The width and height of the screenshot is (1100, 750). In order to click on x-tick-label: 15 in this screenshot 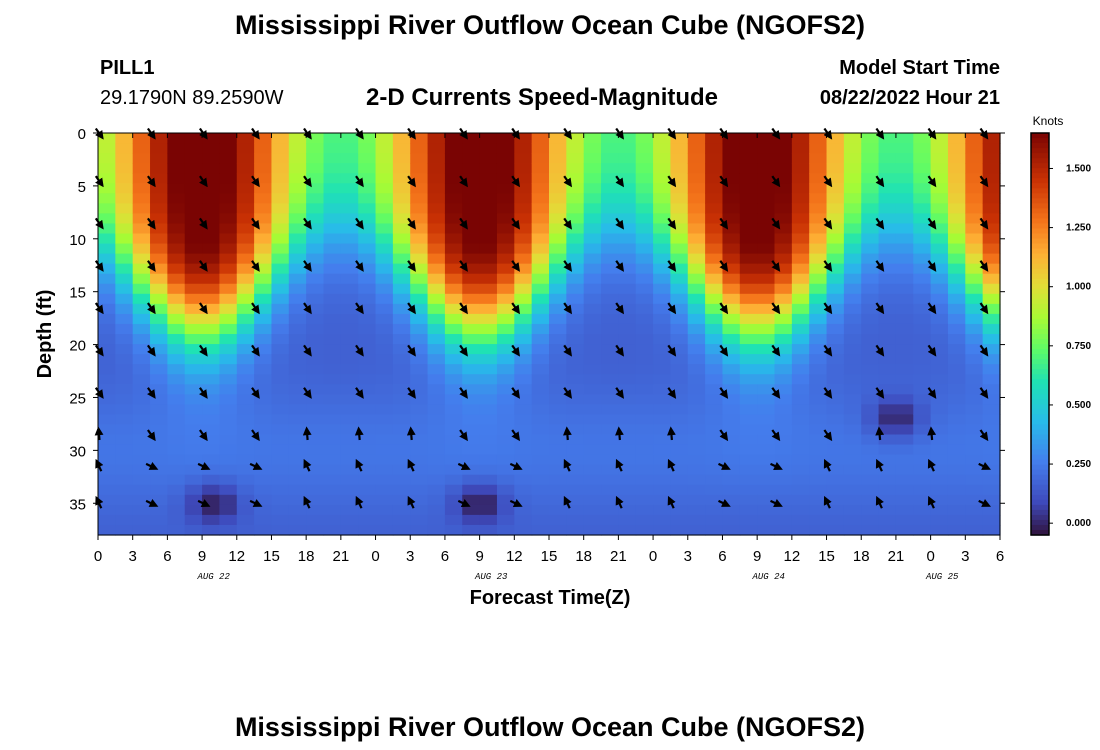, I will do `click(271, 556)`.